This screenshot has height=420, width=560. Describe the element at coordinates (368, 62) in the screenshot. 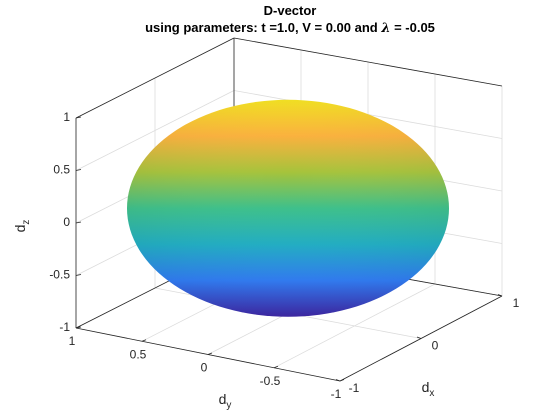

I see `edge-back-top-right` at that location.